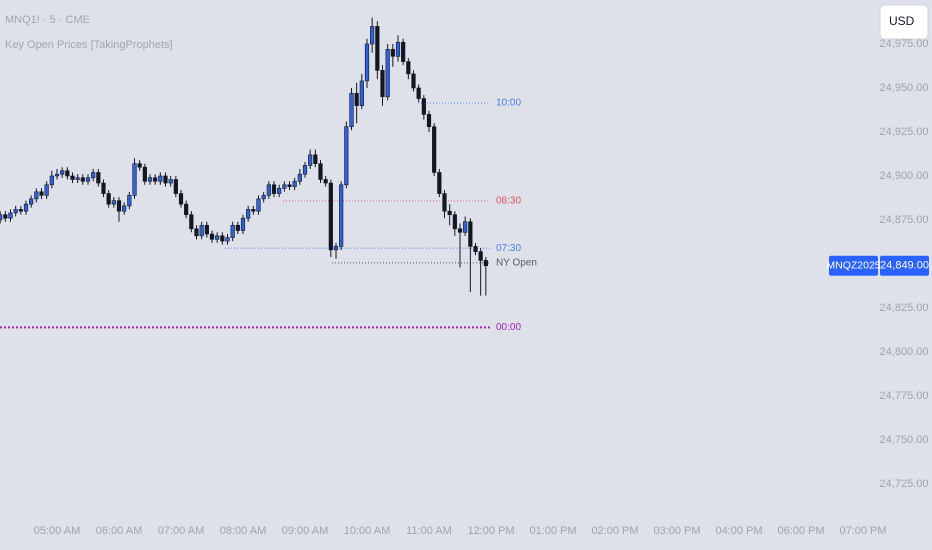  Describe the element at coordinates (508, 327) in the screenshot. I see `level-label: 00:00` at that location.